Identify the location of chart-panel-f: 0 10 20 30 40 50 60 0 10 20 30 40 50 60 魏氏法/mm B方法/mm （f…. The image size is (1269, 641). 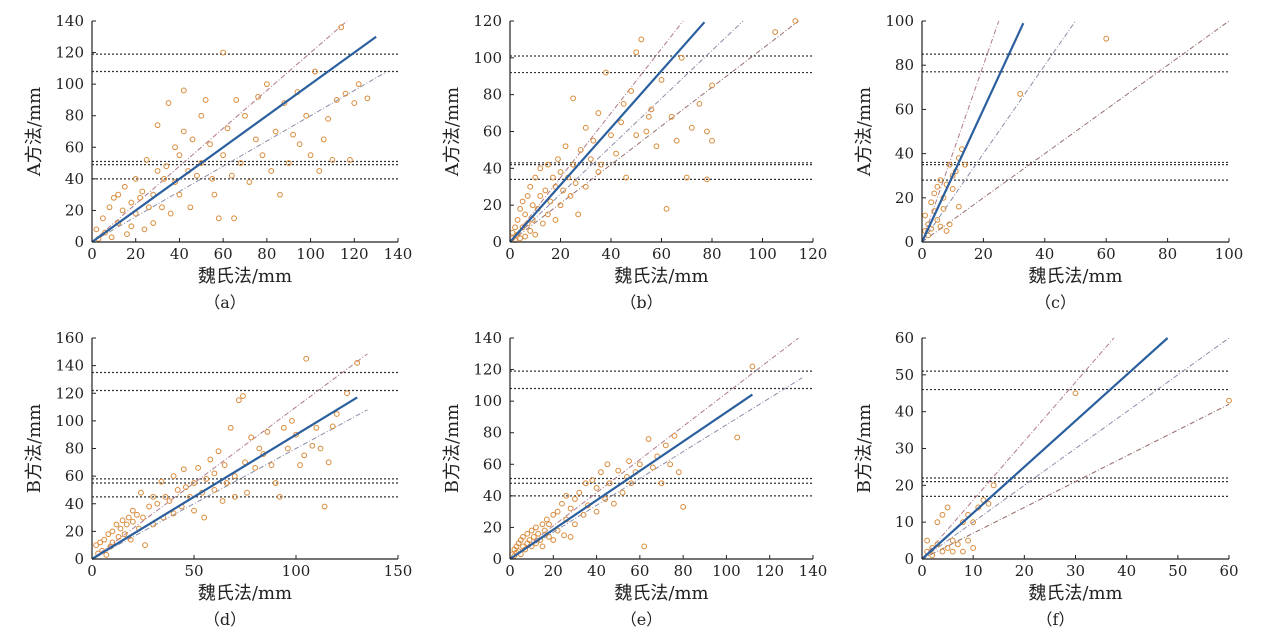
(1046, 479).